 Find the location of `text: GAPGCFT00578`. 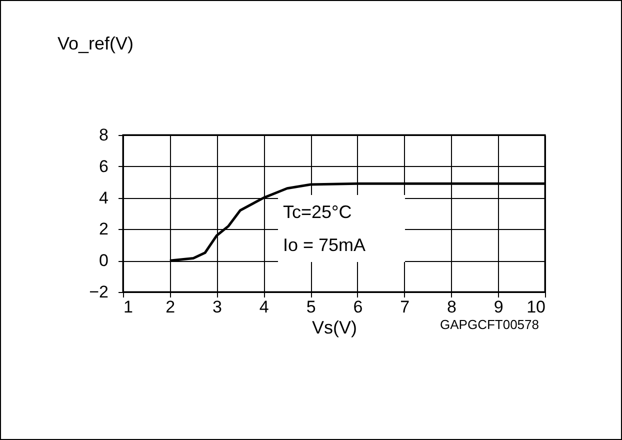

text: GAPGCFT00578 is located at coordinates (489, 324).